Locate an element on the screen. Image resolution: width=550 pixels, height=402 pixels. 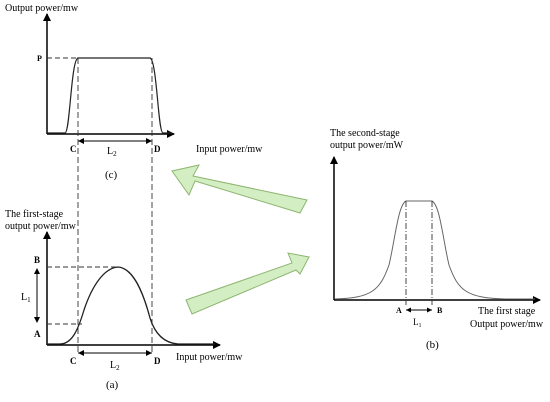
flow-arrow-b-to-c is located at coordinates (239, 189).